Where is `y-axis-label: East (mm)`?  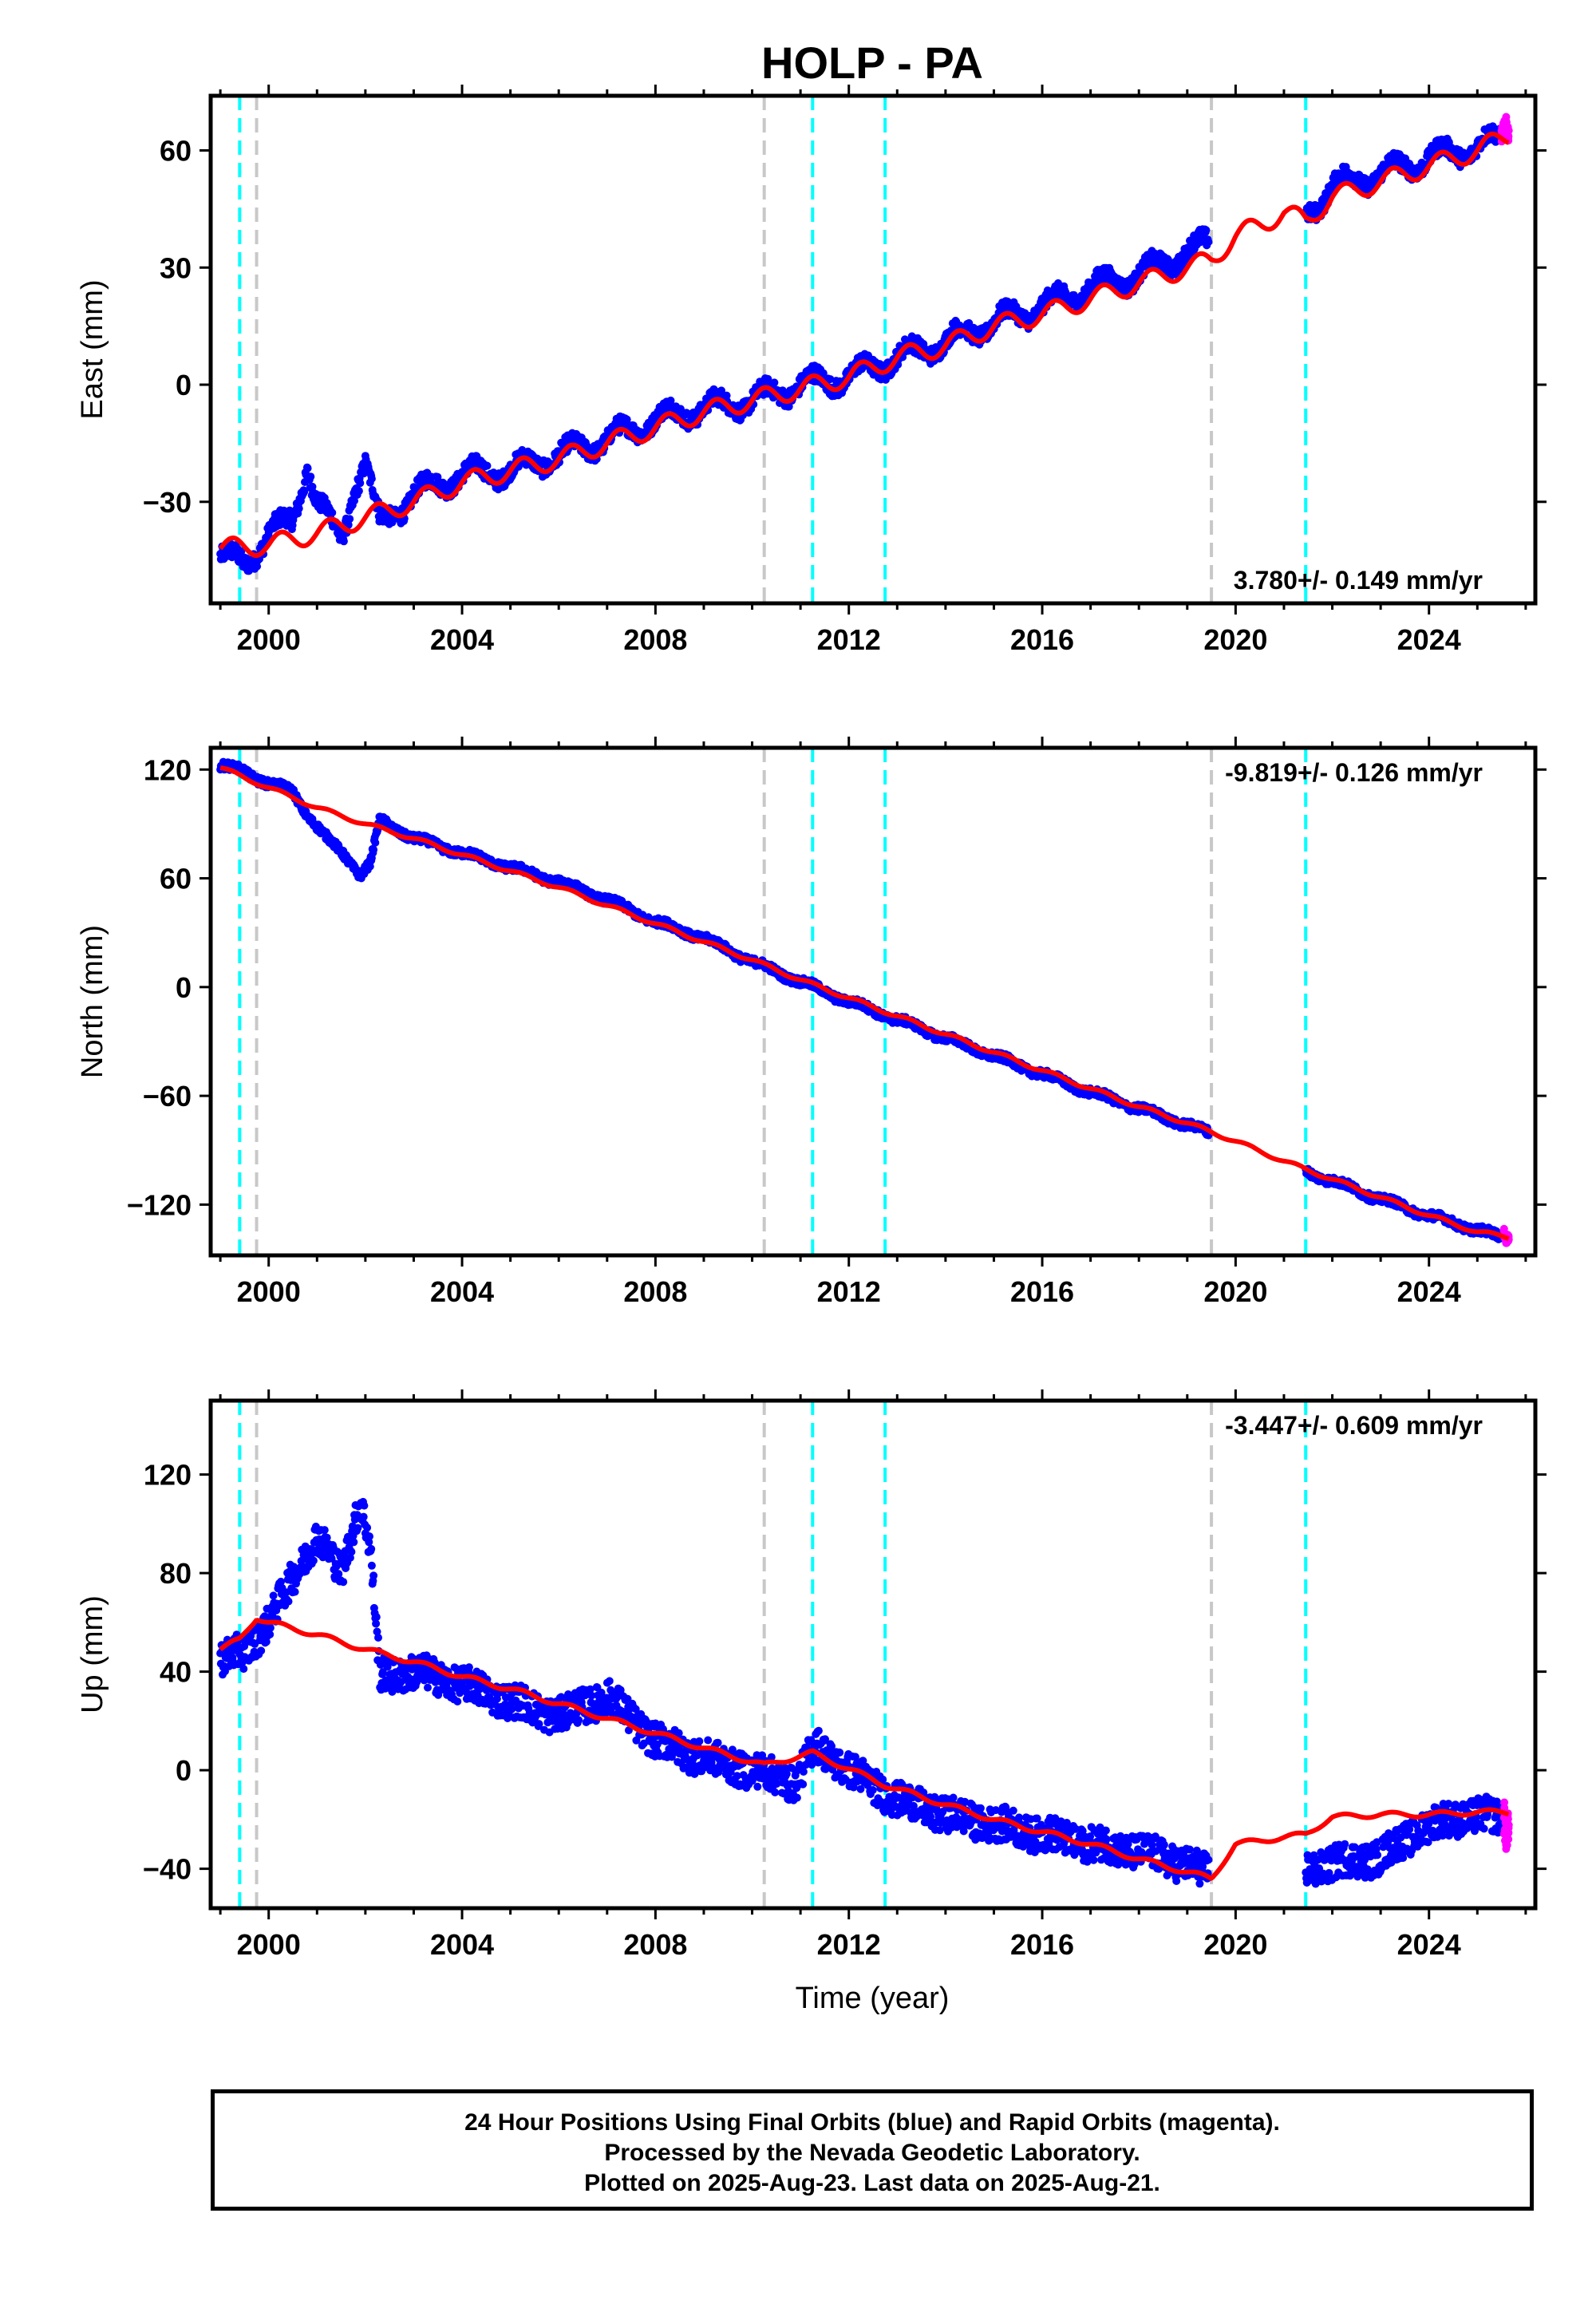
y-axis-label: East (mm) is located at coordinates (92, 349).